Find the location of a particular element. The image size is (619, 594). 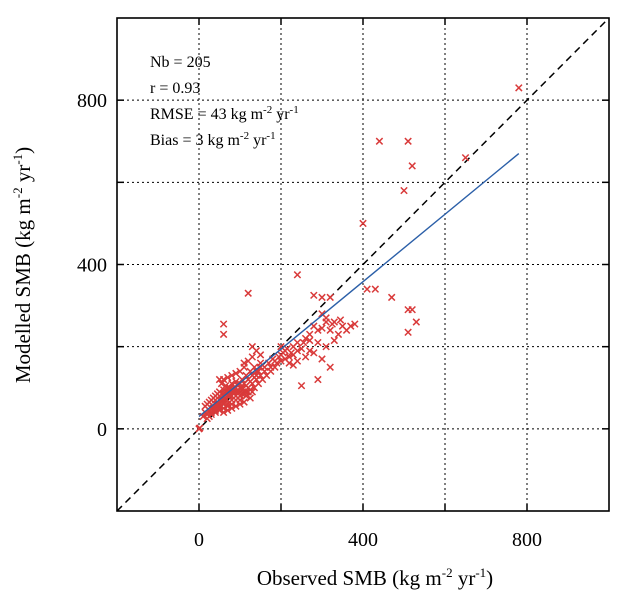

y-tick-label: 0 is located at coordinates (102, 430).